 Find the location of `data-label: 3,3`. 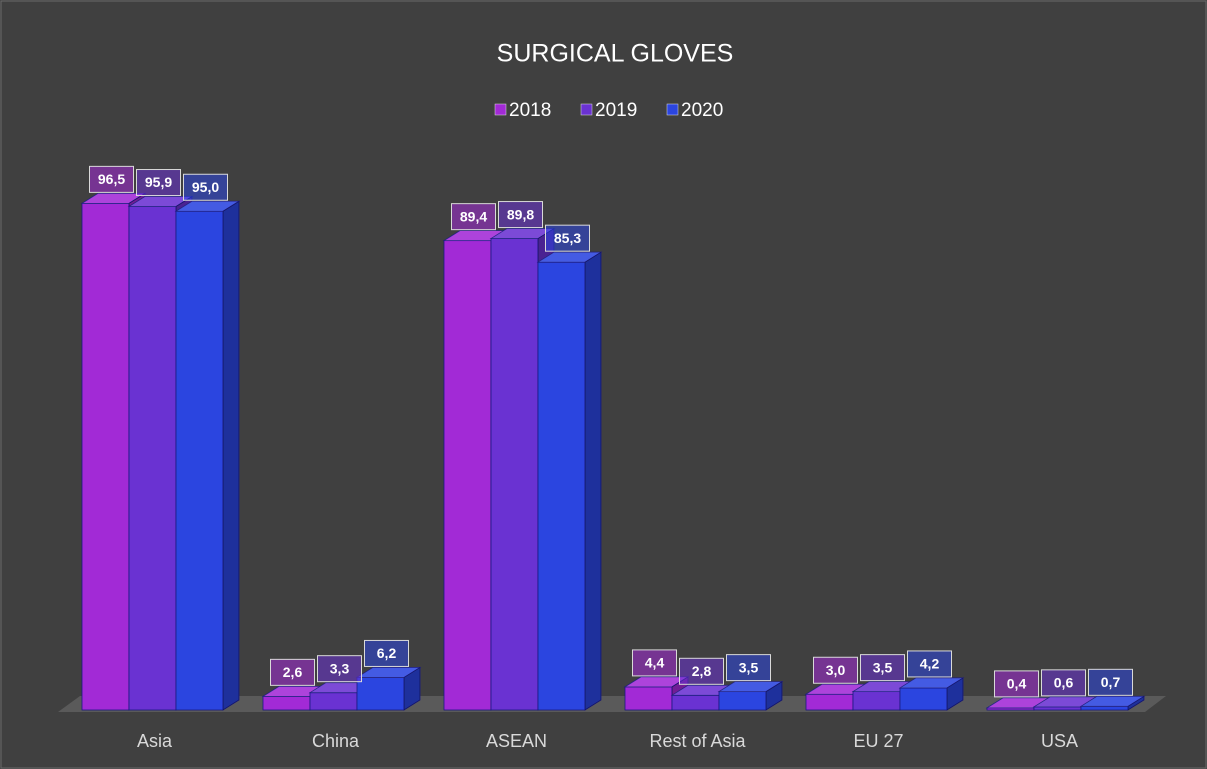

data-label: 3,3 is located at coordinates (340, 668).